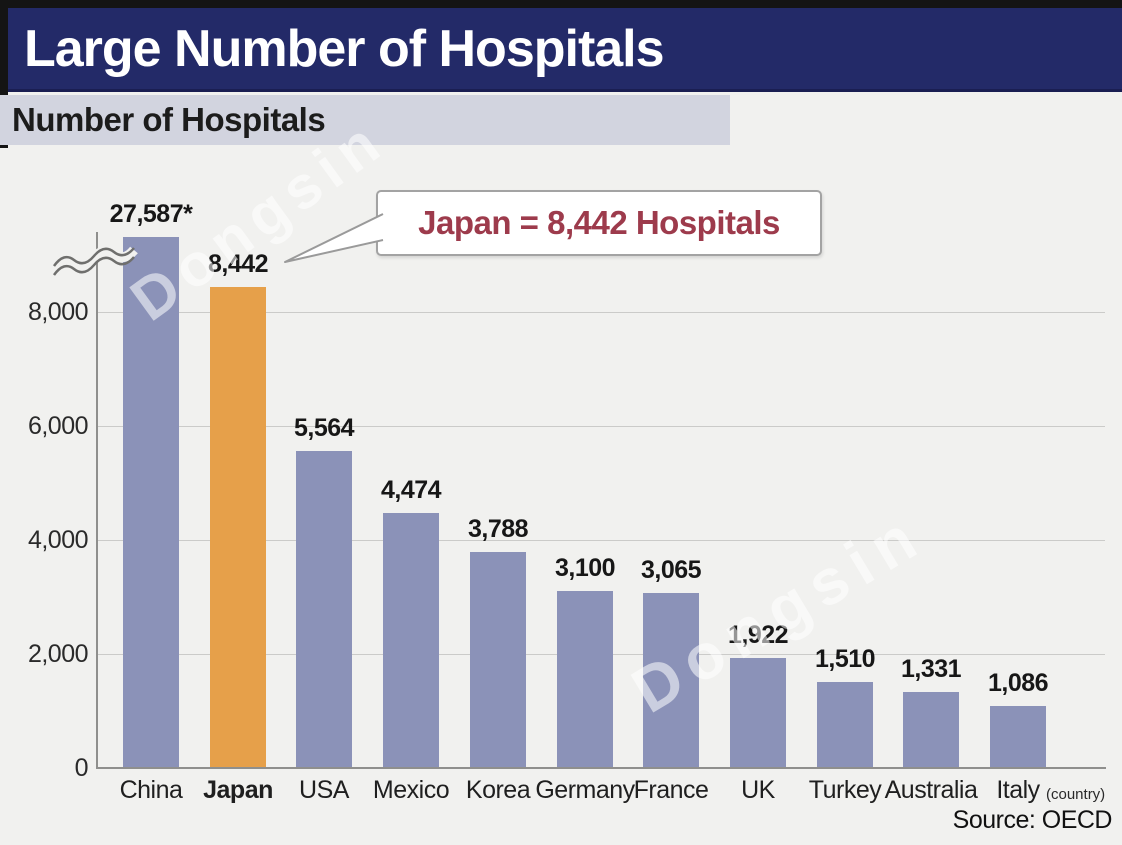 The image size is (1122, 845). What do you see at coordinates (411, 490) in the screenshot?
I see `bar-value-label-mexico: 4,474` at bounding box center [411, 490].